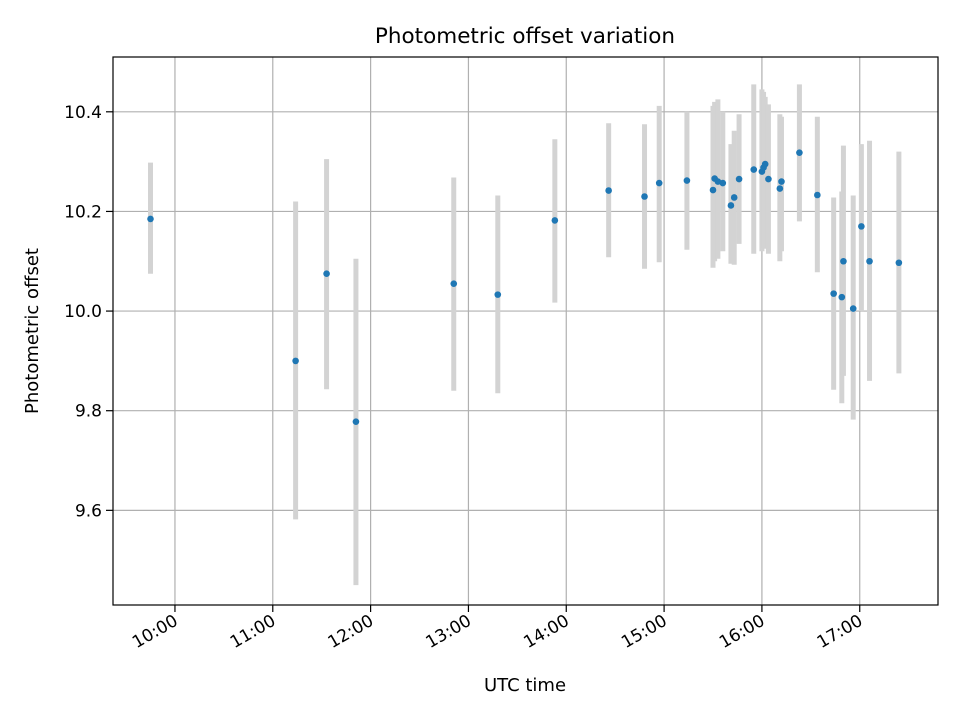 This screenshot has width=960, height=720. I want to click on y-tick-label: 10.2, so click(83, 212).